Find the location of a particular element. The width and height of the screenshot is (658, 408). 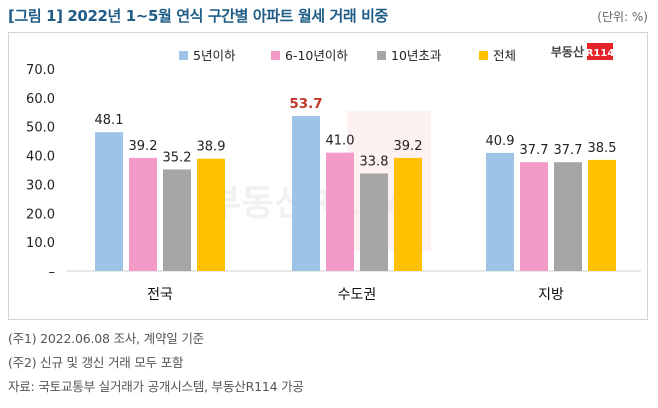

x-tick-label: 지방 is located at coordinates (551, 295).